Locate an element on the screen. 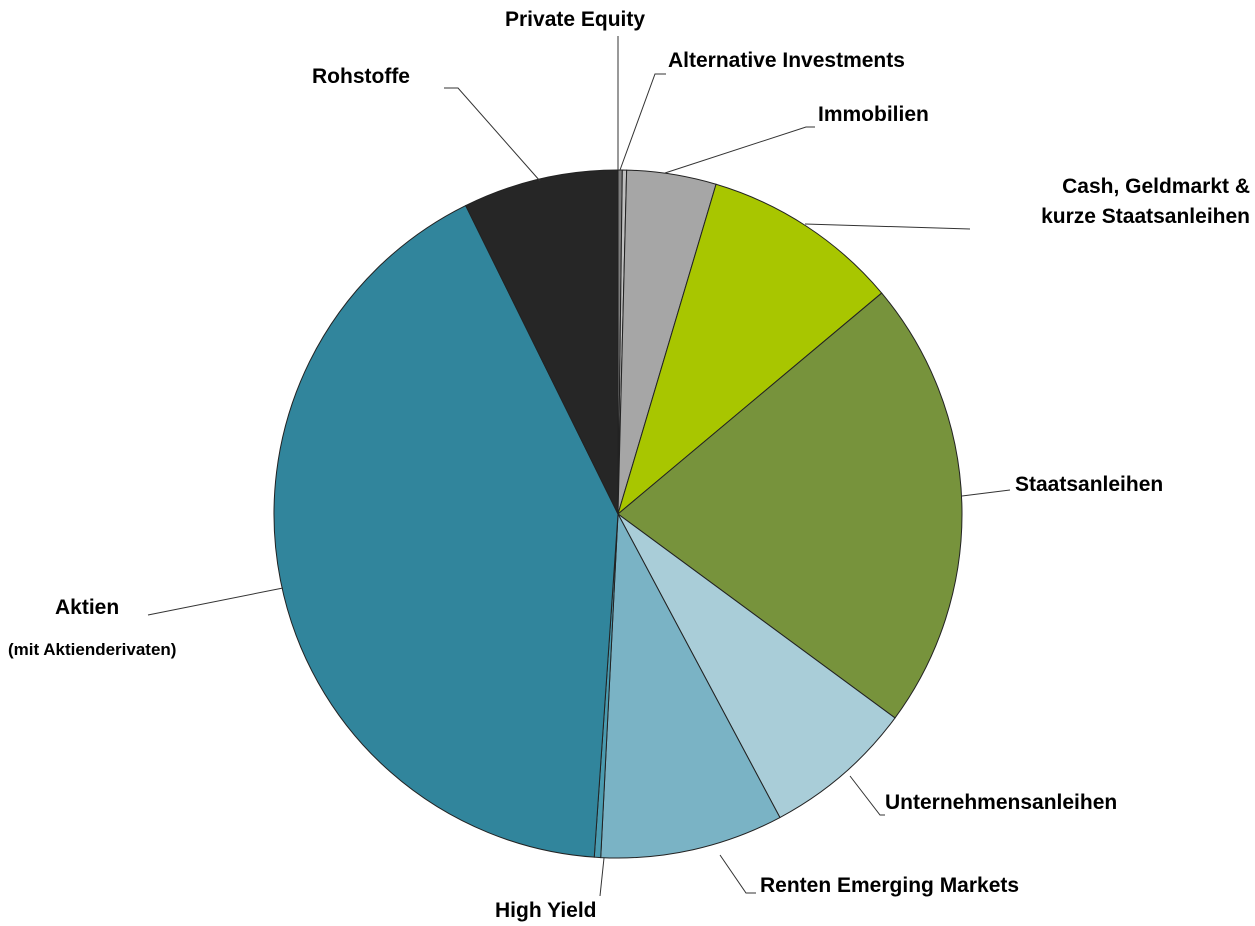 This screenshot has width=1255, height=926. slice-label: Cash, Geldmarkt & kurze Staatsanleihen is located at coordinates (1145, 201).